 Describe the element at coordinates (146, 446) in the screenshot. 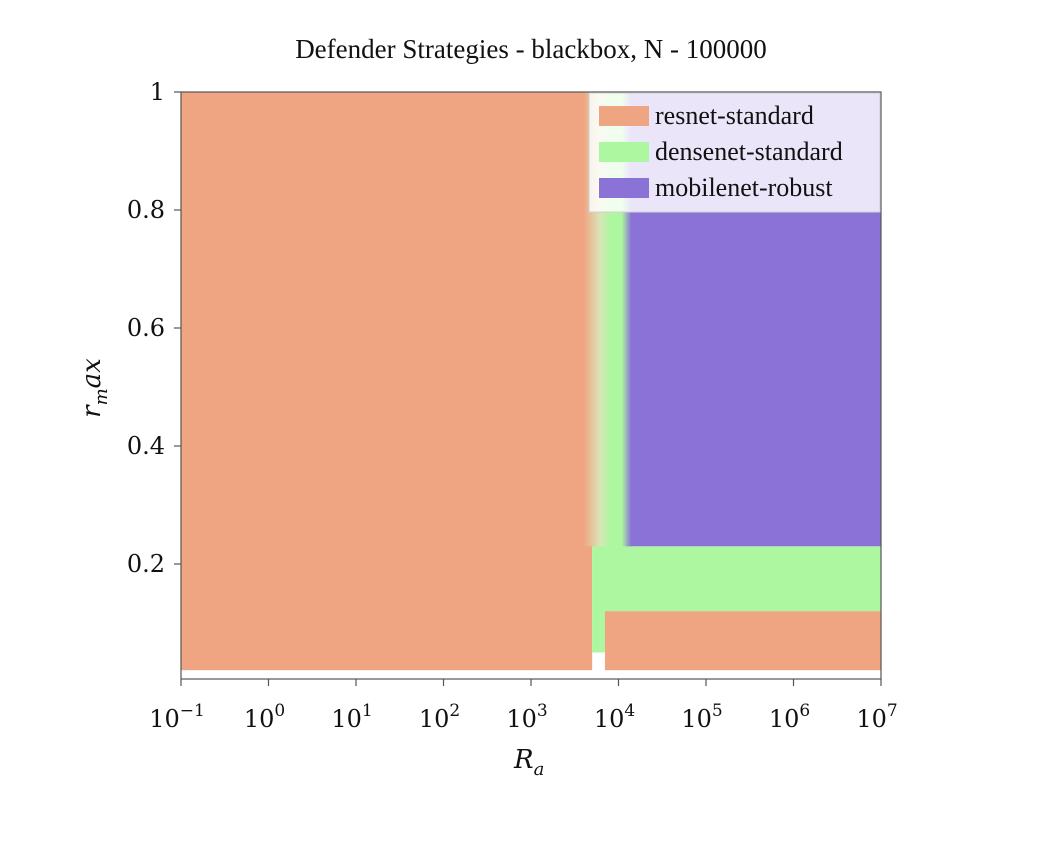

I see `y-tick-label-1: 0.4` at that location.